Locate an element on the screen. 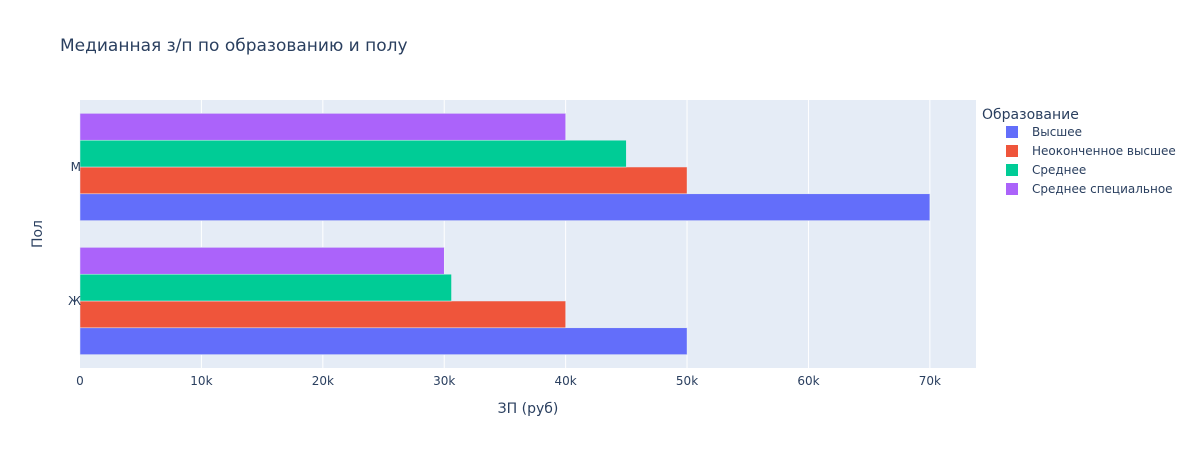 The height and width of the screenshot is (454, 1192). x-tick-label: 60k is located at coordinates (808, 381).